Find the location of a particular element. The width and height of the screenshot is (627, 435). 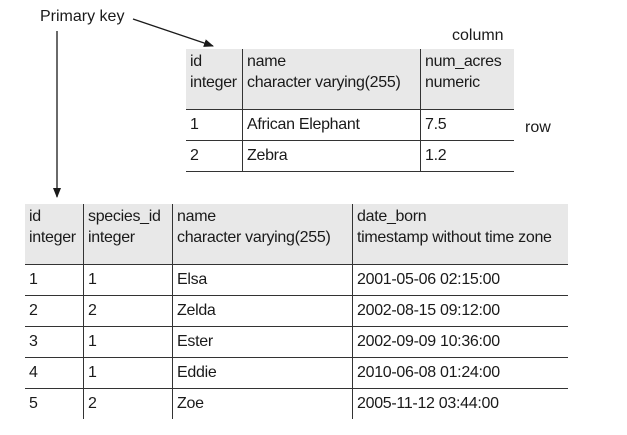

animal-header-date-born: date_born timestamp without time zone is located at coordinates (460, 234).